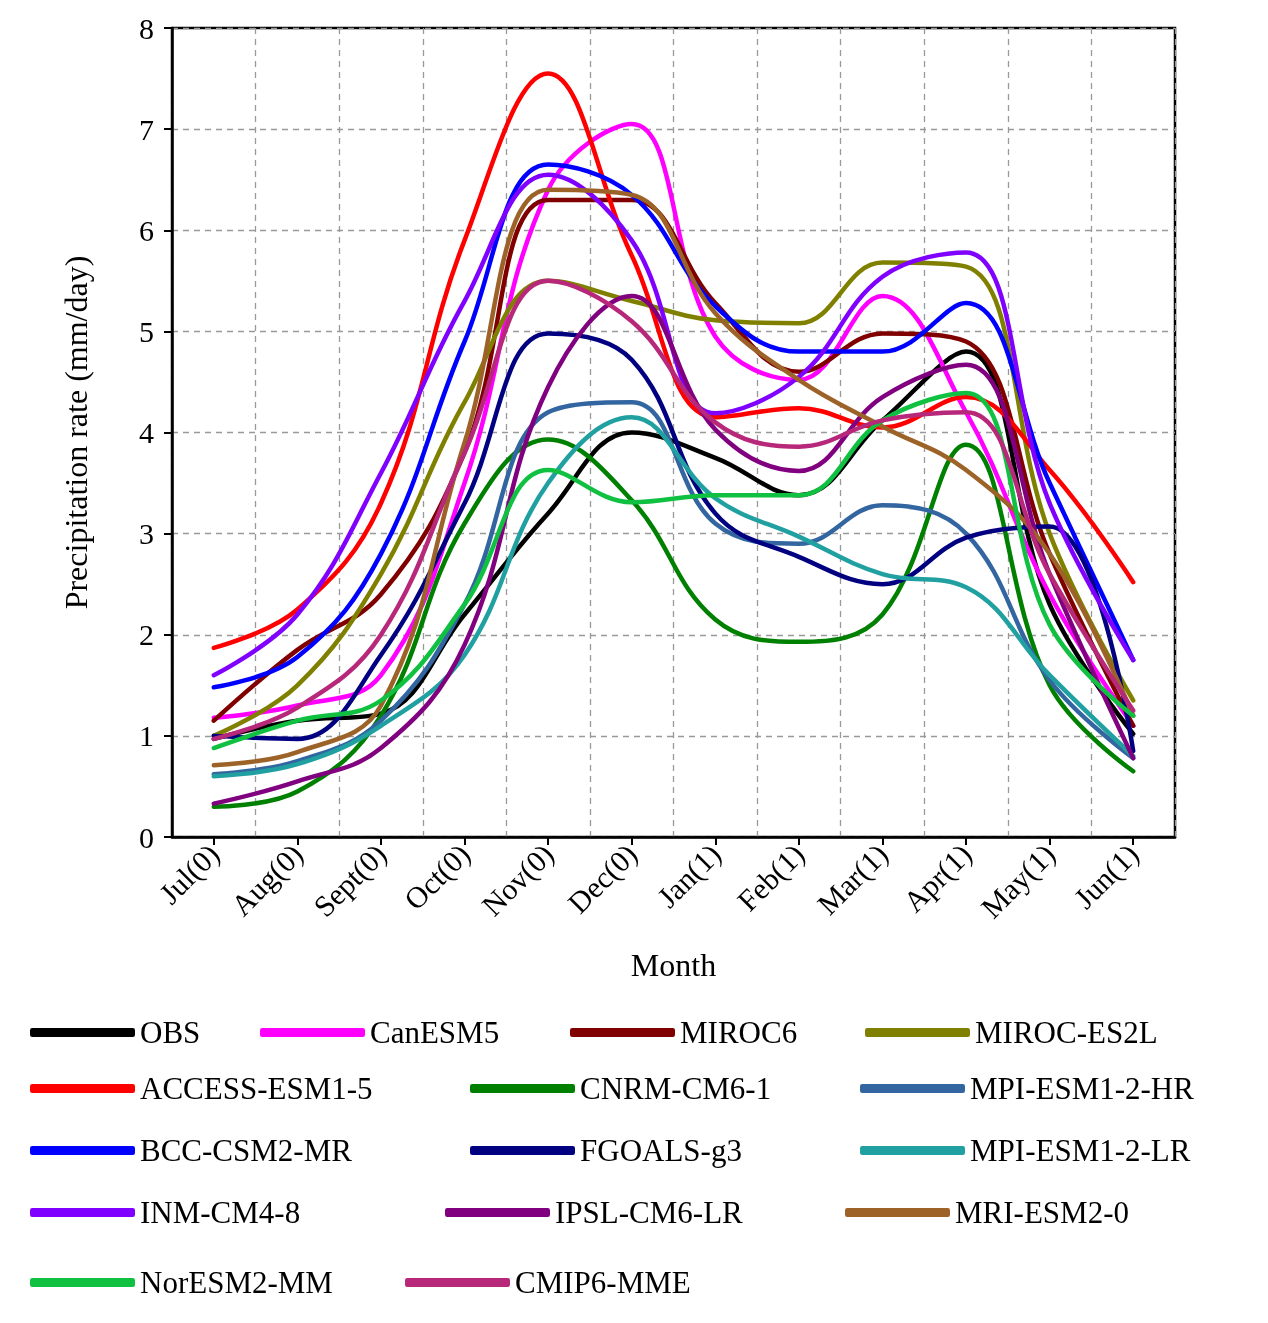 Image resolution: width=1268 pixels, height=1323 pixels. Describe the element at coordinates (256, 1088) in the screenshot. I see `legend-label: ACCESS-ESM1-5` at that location.